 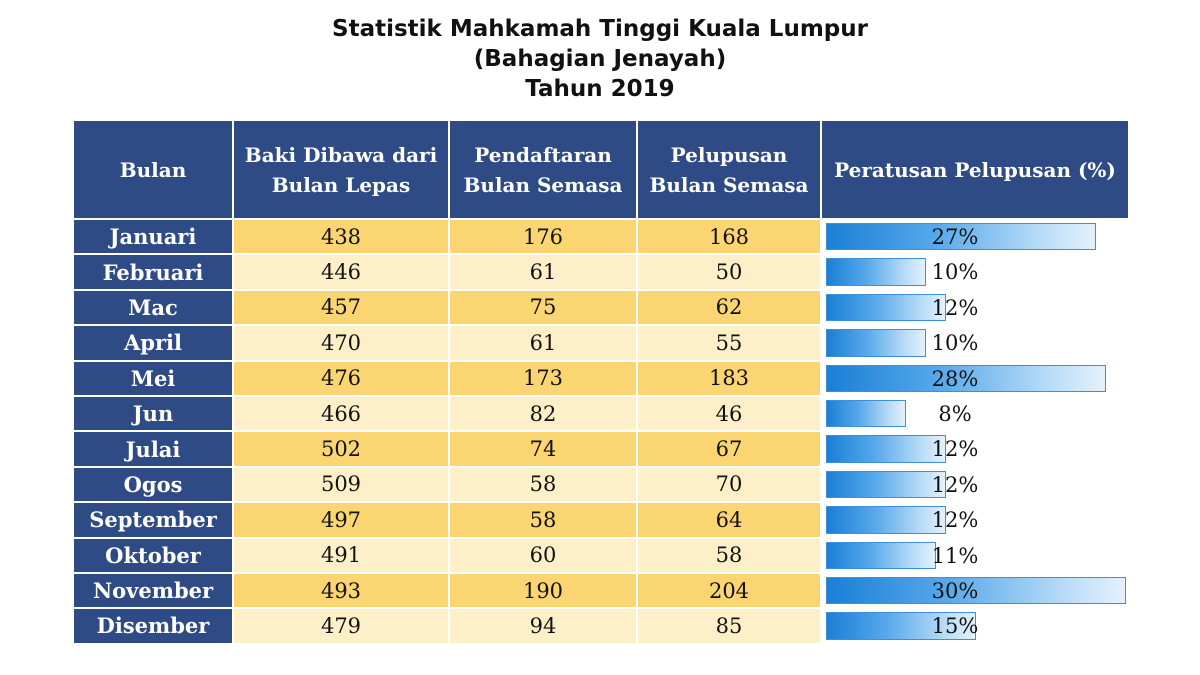 What do you see at coordinates (600, 29) in the screenshot?
I see `title-line-1: Statistik Mahkamah Tinggi Kuala Lumpur` at bounding box center [600, 29].